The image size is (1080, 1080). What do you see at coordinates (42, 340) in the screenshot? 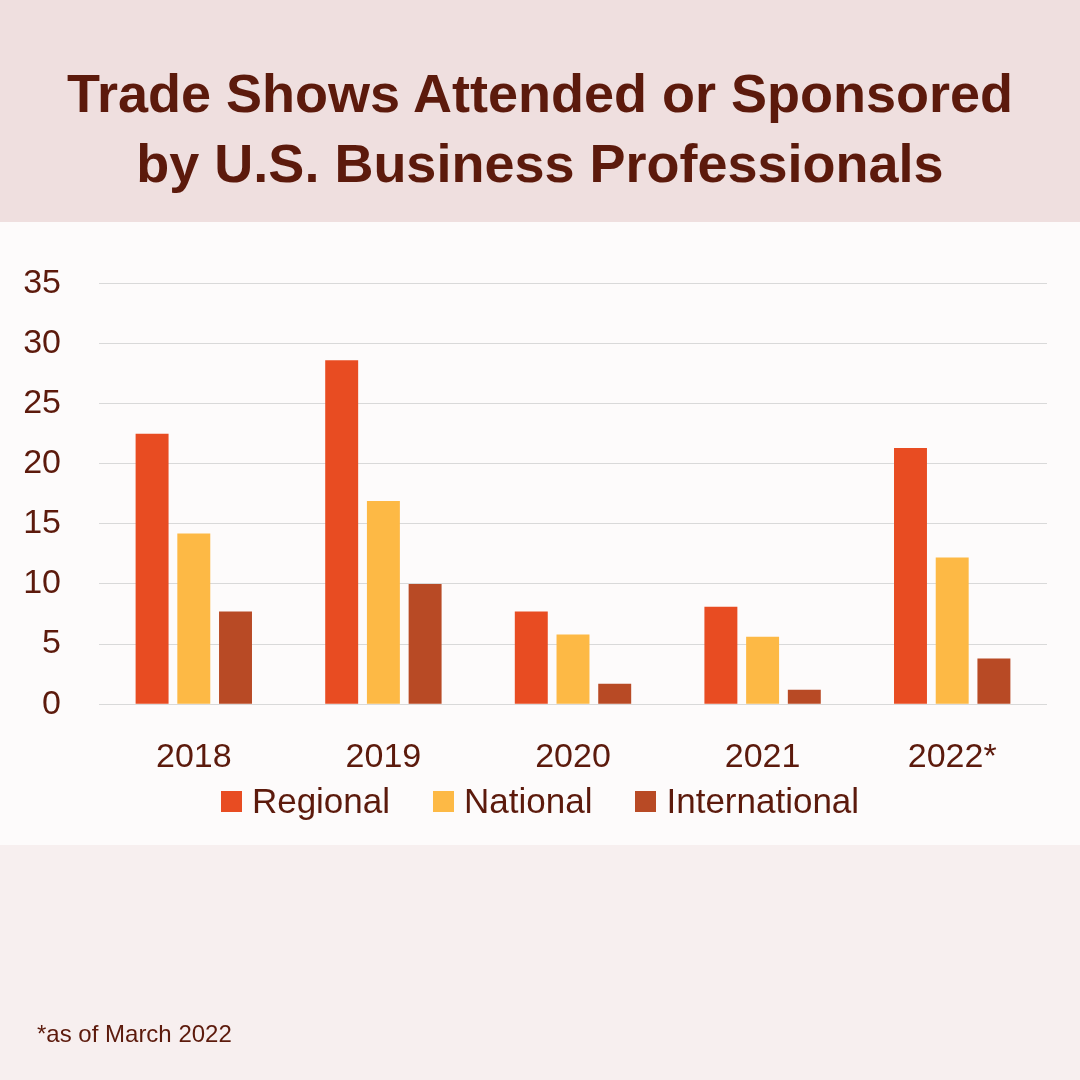
I see `y-tick-label: 30` at bounding box center [42, 340].